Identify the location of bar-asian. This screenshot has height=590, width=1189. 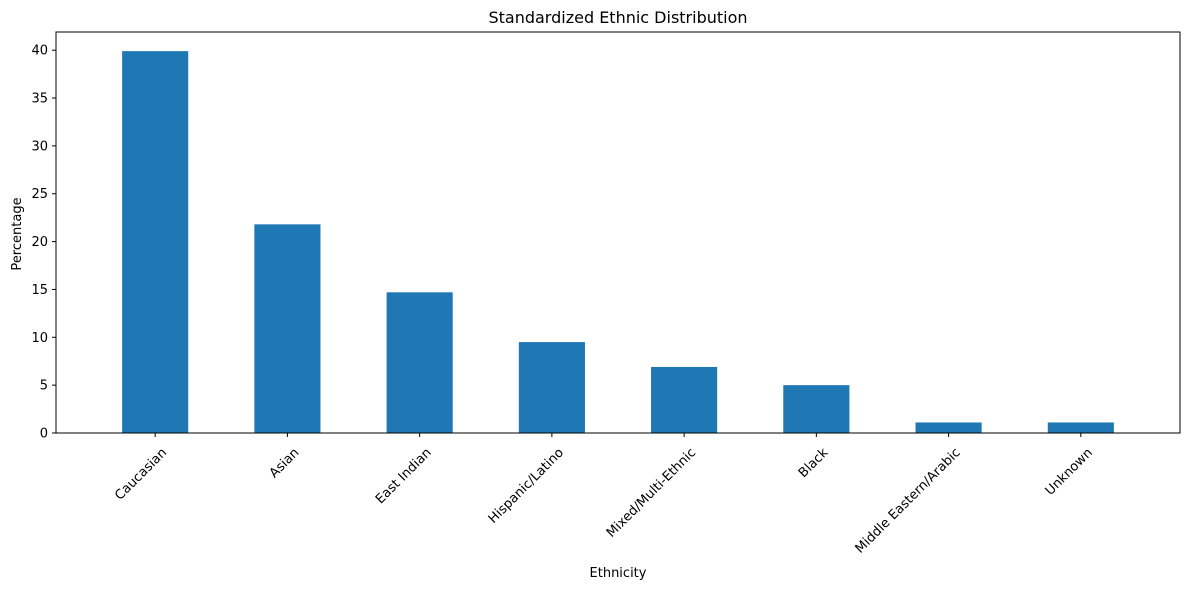
(287, 328).